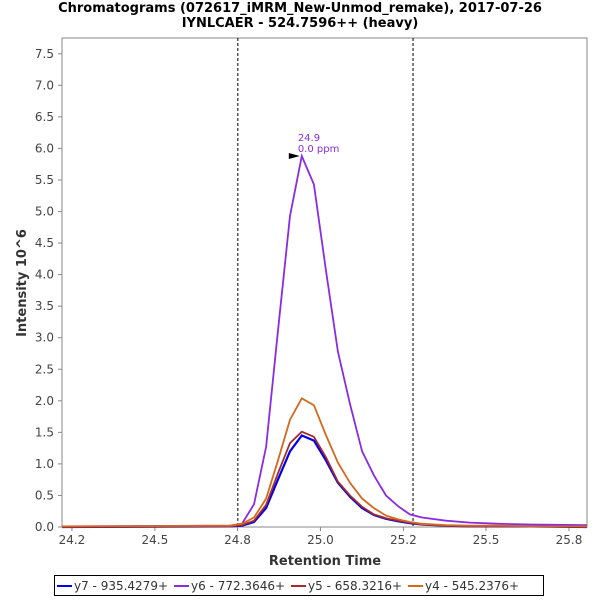 This screenshot has height=600, width=600. I want to click on y-tick-label: 6.5, so click(44, 117).